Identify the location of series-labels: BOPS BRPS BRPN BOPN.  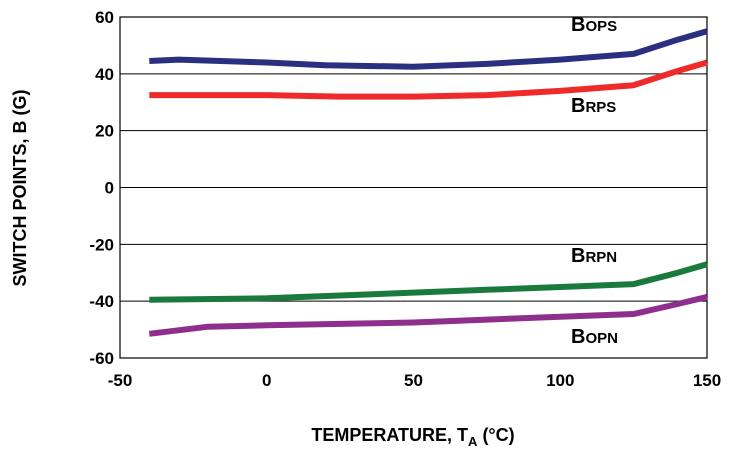
(594, 181).